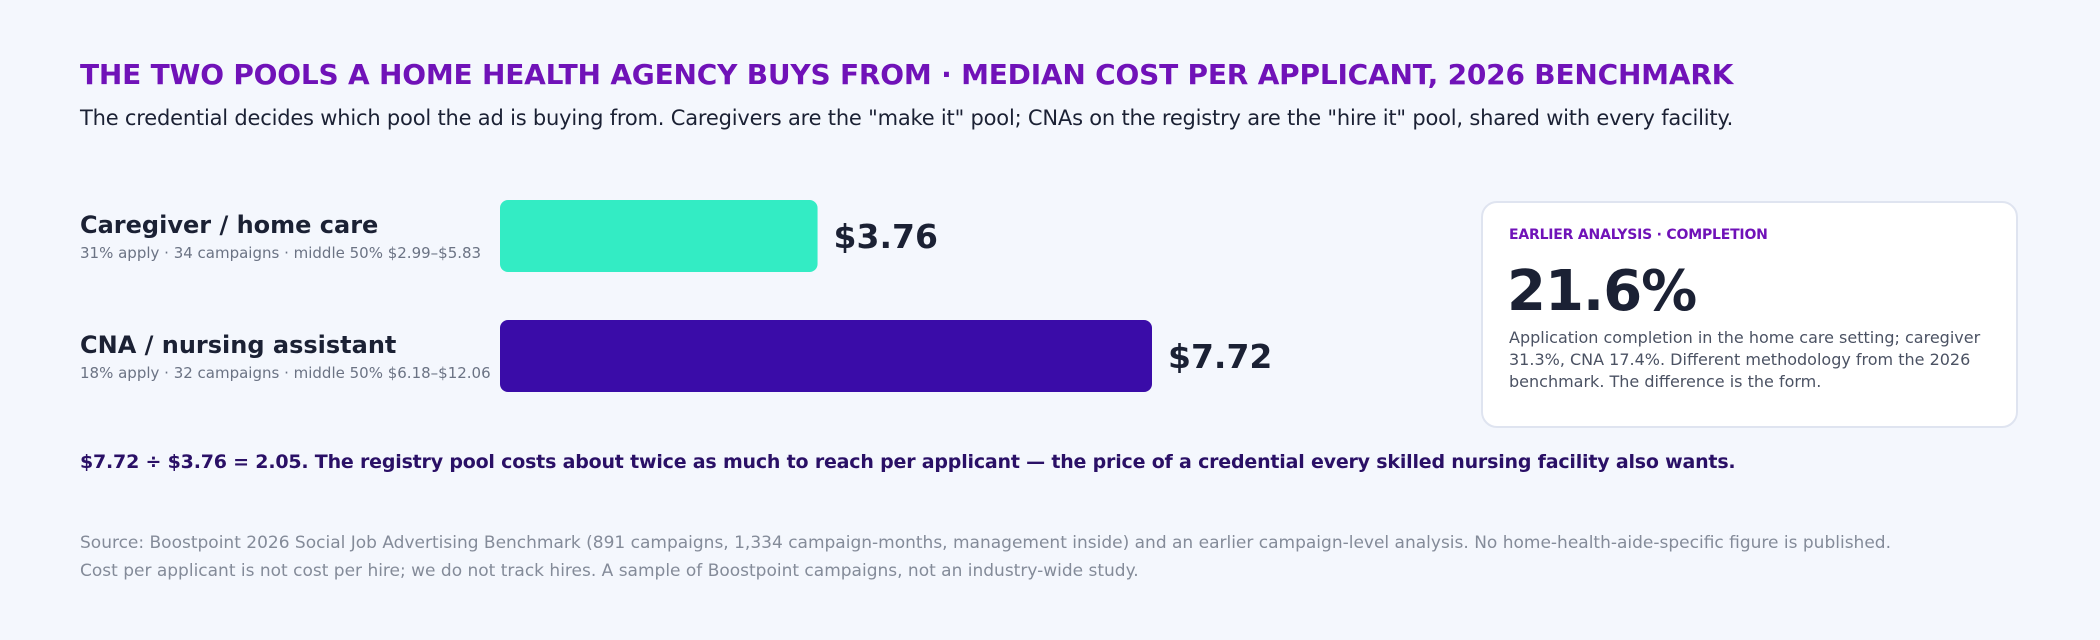 Image resolution: width=2100 pixels, height=640 pixels. What do you see at coordinates (659, 236) in the screenshot?
I see `bar-caregiver` at bounding box center [659, 236].